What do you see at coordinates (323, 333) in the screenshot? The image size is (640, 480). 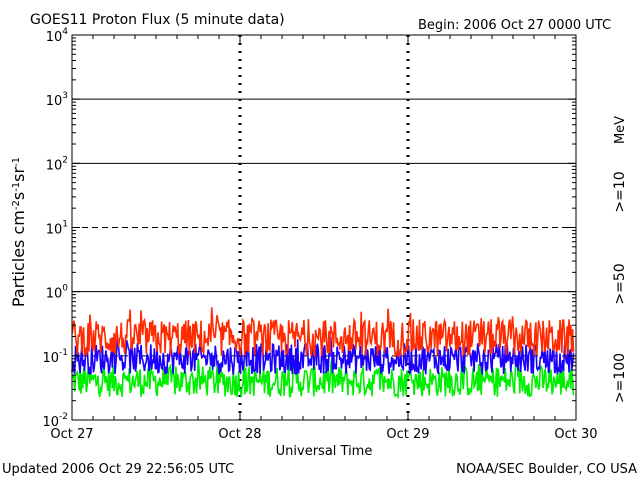 I see `series-ge10` at bounding box center [323, 333].